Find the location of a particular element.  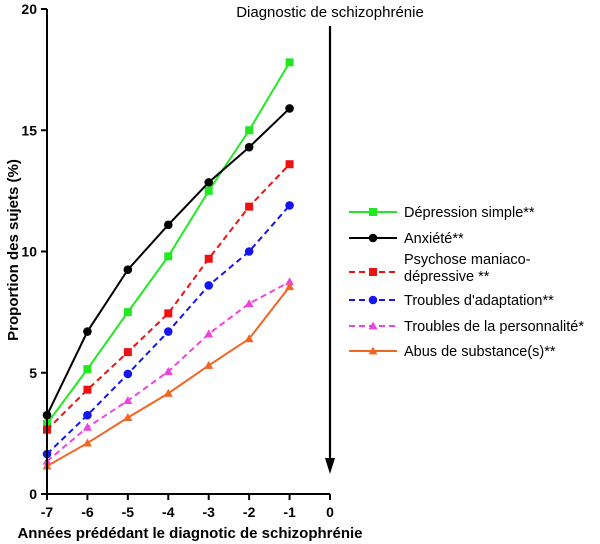

legend-item-0: Dépression simple** is located at coordinates (442, 213).